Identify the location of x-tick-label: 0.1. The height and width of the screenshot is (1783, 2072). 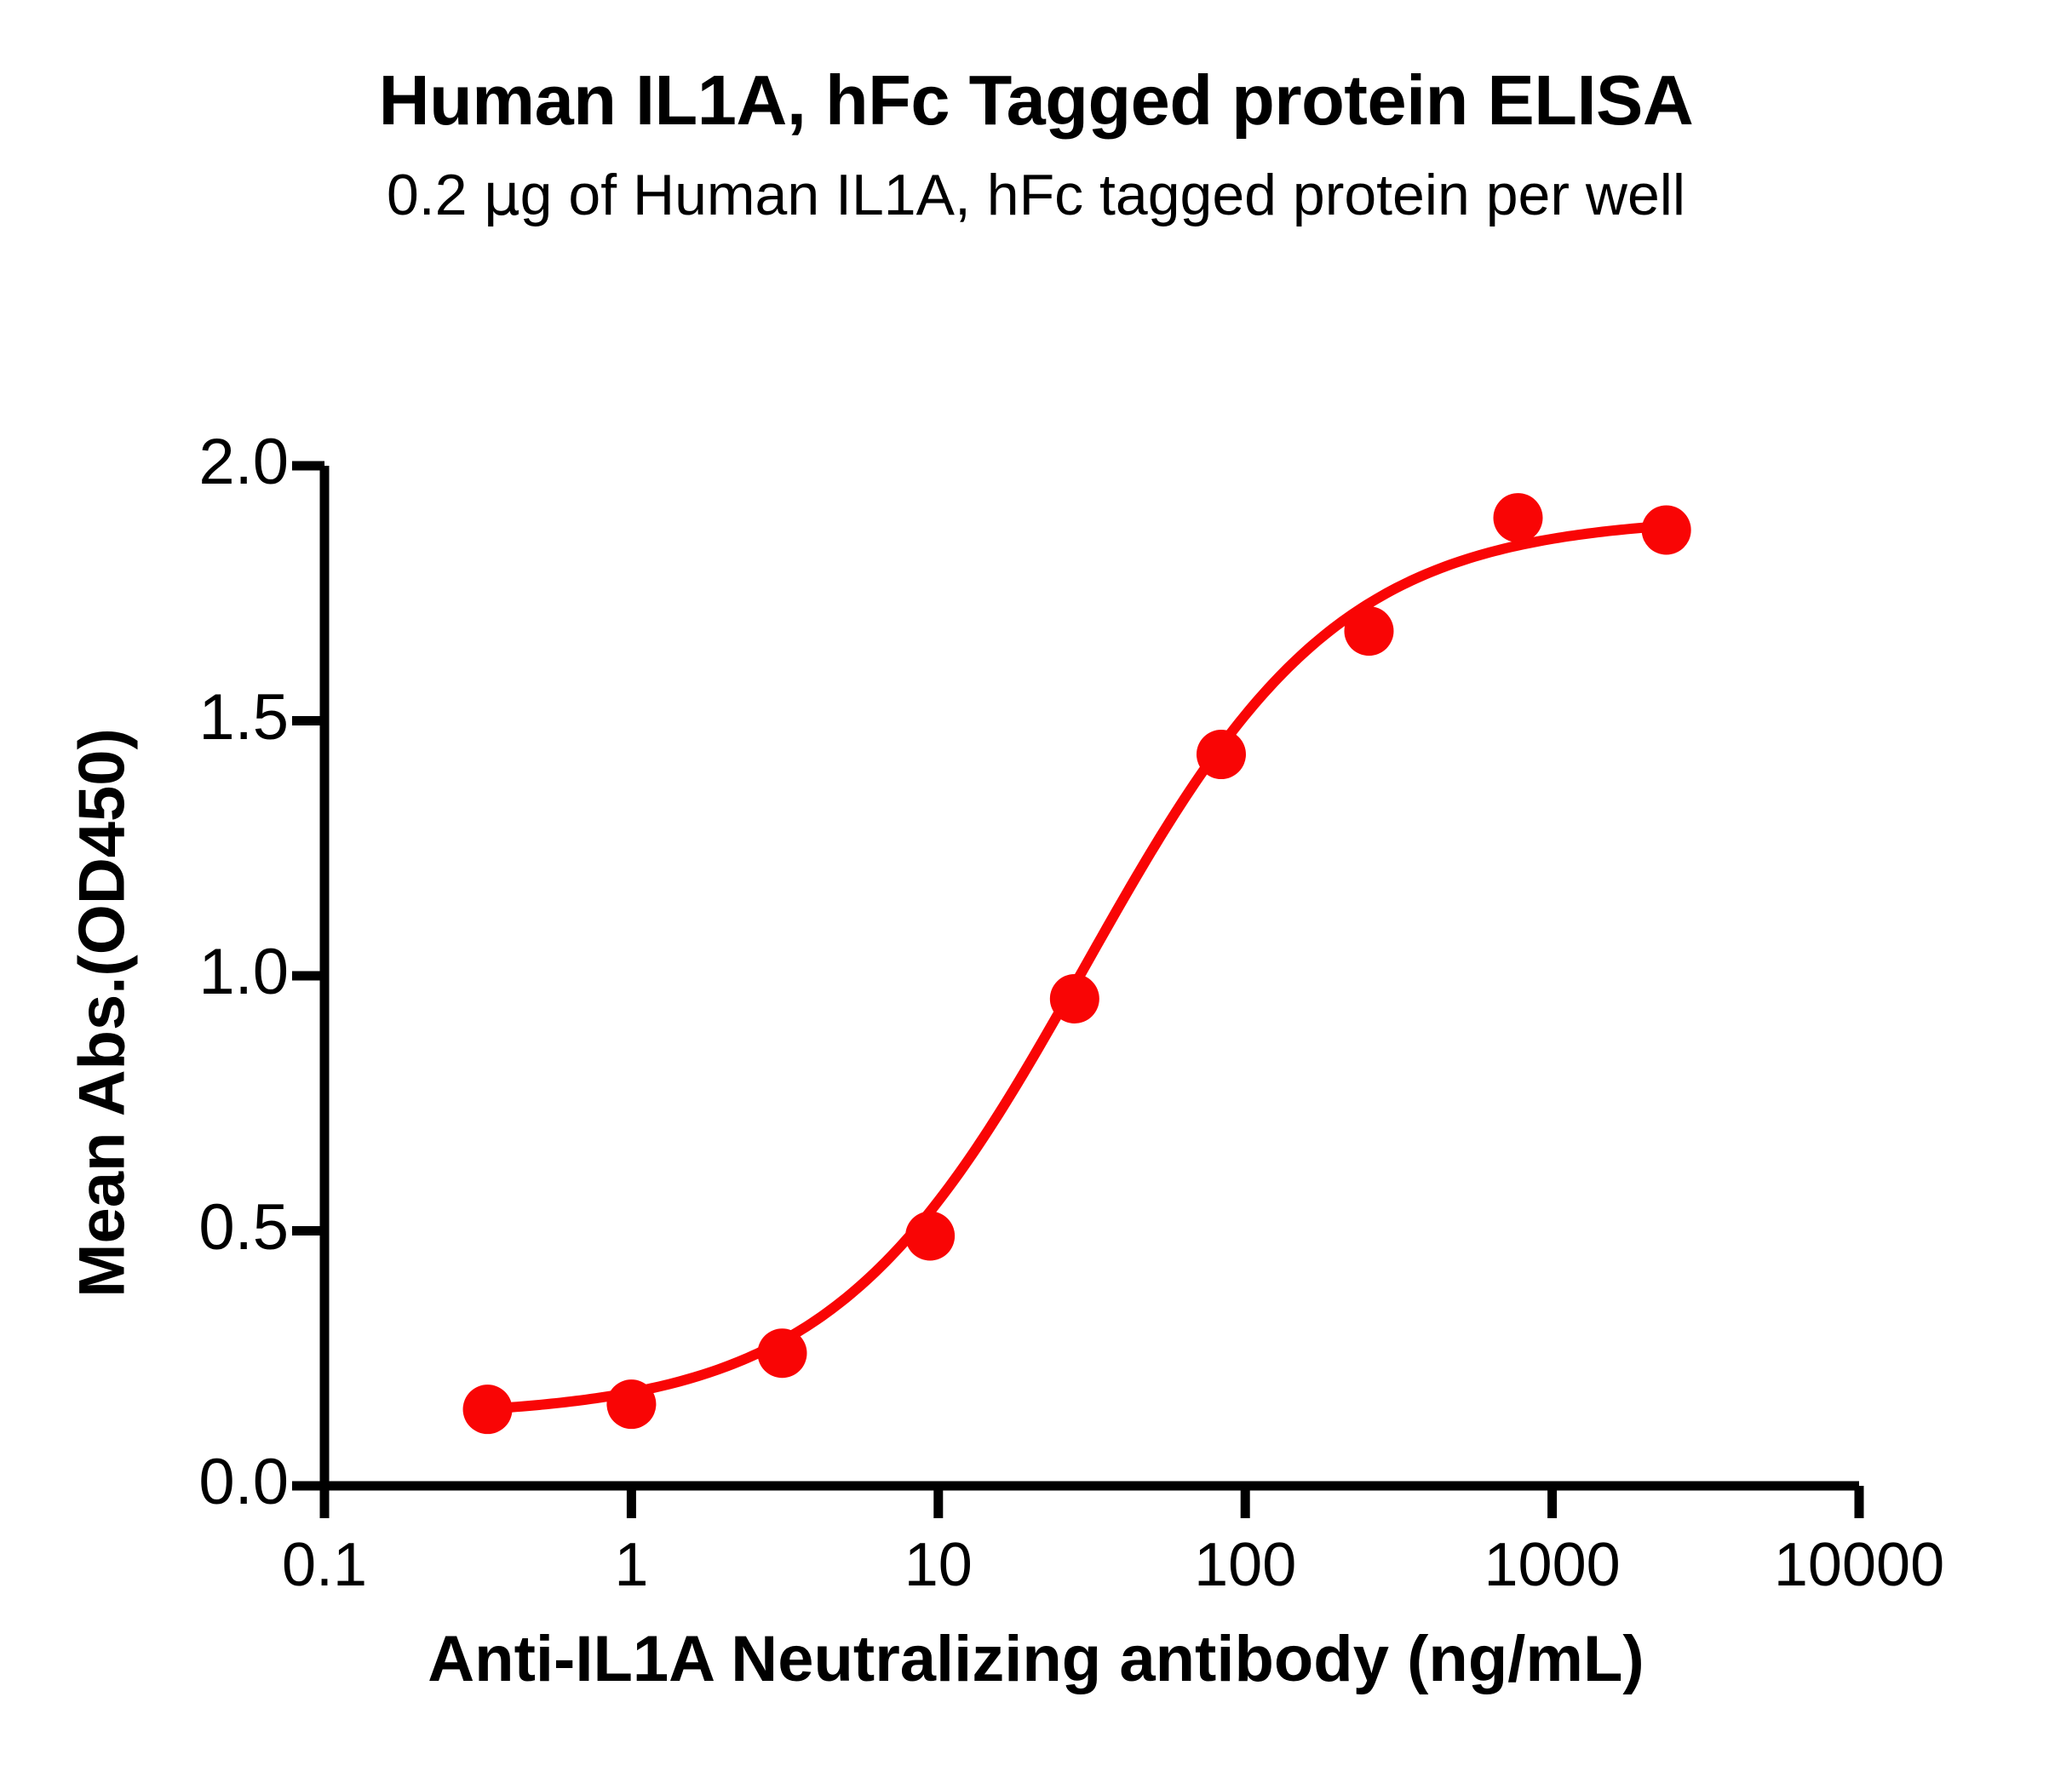
(324, 1565).